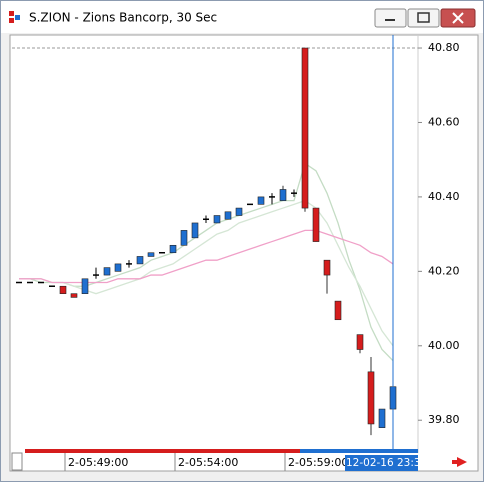 The image size is (484, 482). Describe the element at coordinates (359, 451) in the screenshot. I see `scroll-bar-view` at that location.